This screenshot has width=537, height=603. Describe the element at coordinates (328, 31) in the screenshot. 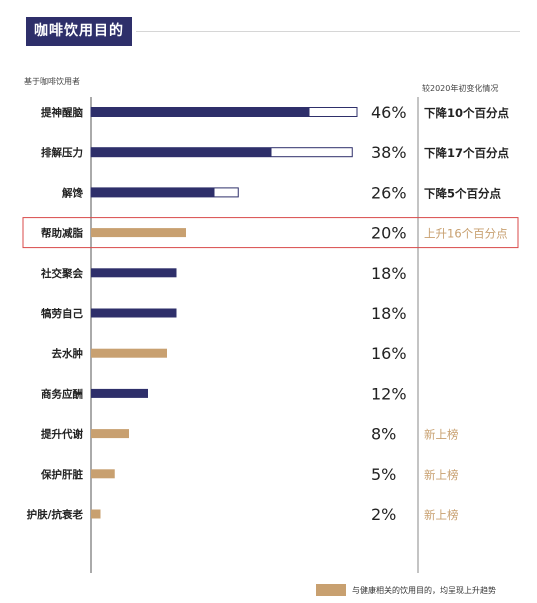

I see `title-divider` at that location.